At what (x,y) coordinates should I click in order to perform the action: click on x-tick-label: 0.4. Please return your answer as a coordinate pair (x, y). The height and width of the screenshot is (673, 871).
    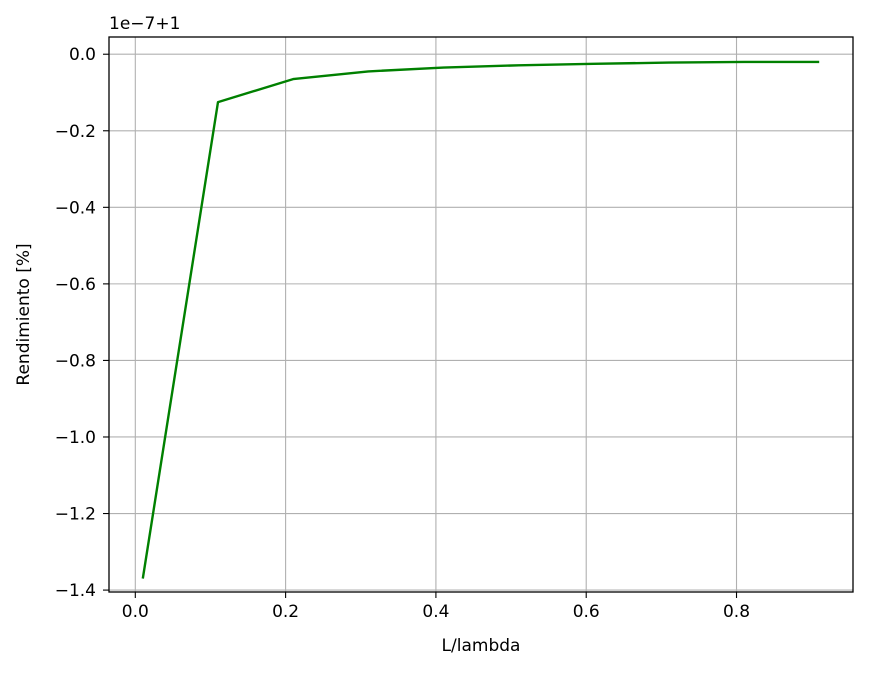
    Looking at the image, I should click on (435, 612).